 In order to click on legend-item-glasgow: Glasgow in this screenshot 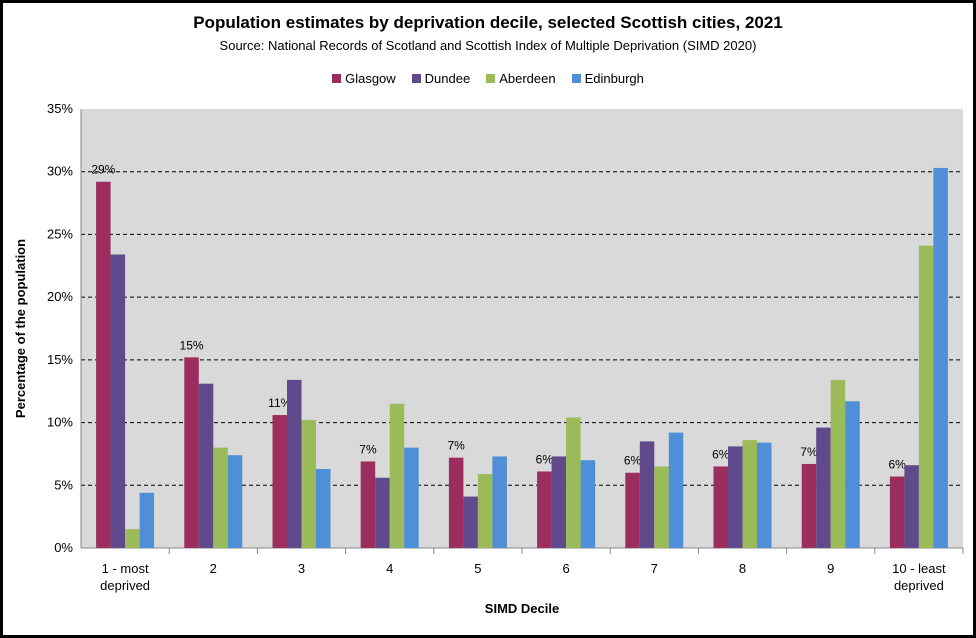, I will do `click(364, 78)`.